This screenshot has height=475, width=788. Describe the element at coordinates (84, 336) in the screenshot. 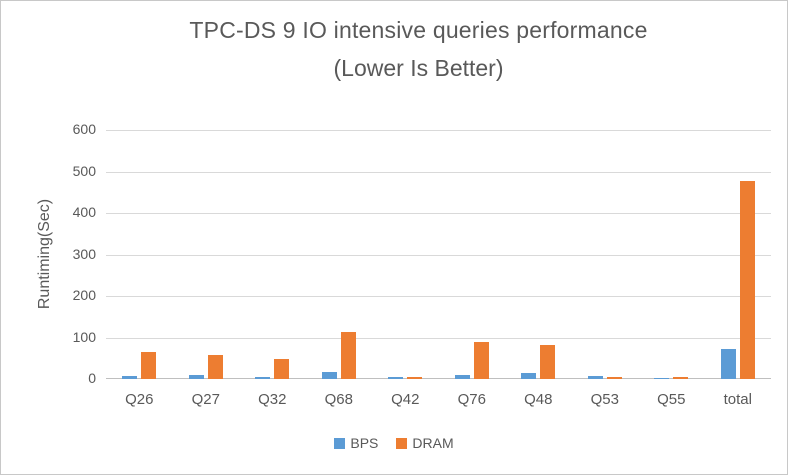

I see `y-tick-100: 100` at that location.